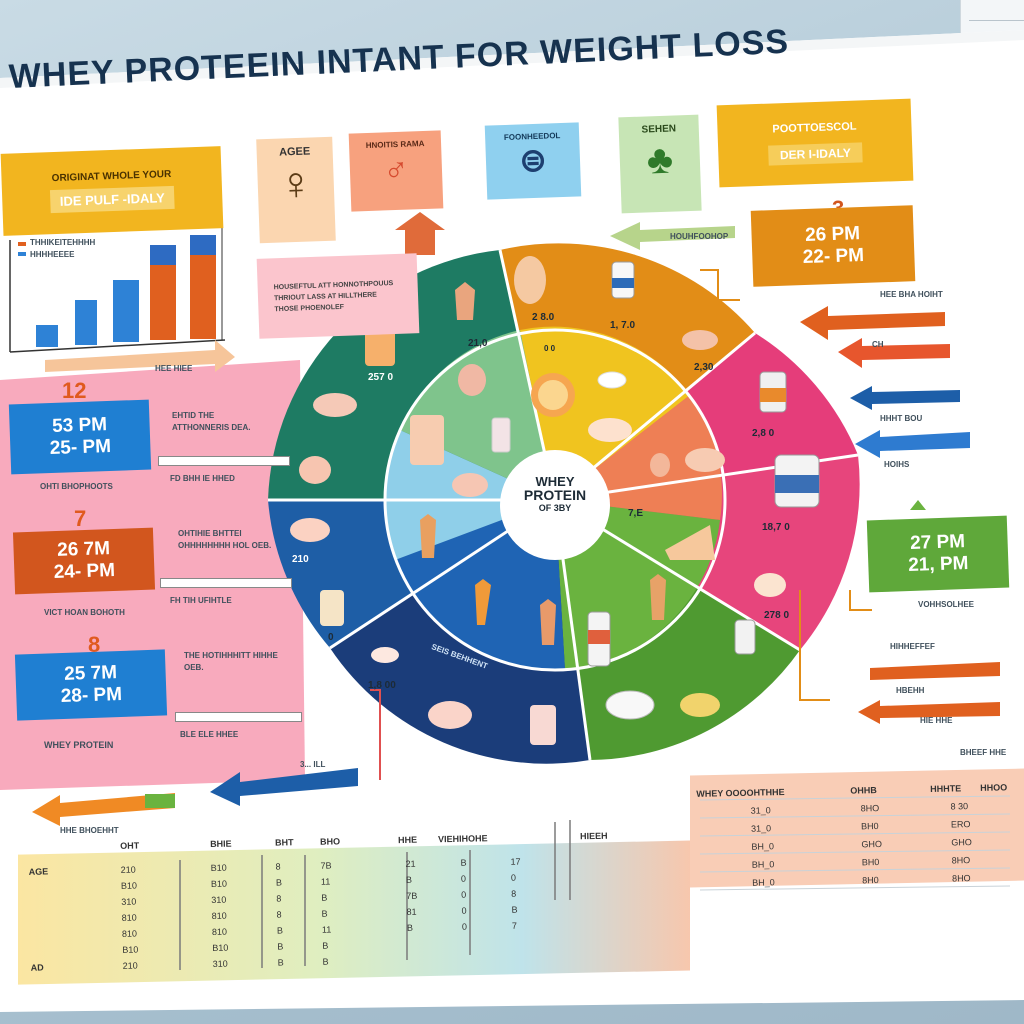 The width and height of the screenshot is (1024, 1024). What do you see at coordinates (936, 720) in the screenshot?
I see `right-note-8: HIE HHE` at bounding box center [936, 720].